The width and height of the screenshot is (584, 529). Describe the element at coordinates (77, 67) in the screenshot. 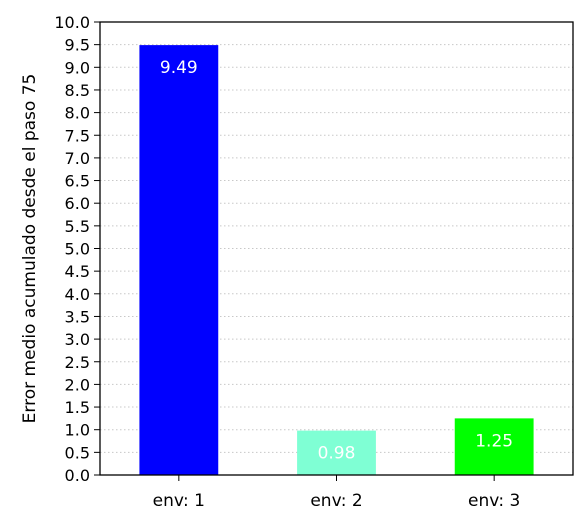

I see `y-tick-label: 9.0` at that location.